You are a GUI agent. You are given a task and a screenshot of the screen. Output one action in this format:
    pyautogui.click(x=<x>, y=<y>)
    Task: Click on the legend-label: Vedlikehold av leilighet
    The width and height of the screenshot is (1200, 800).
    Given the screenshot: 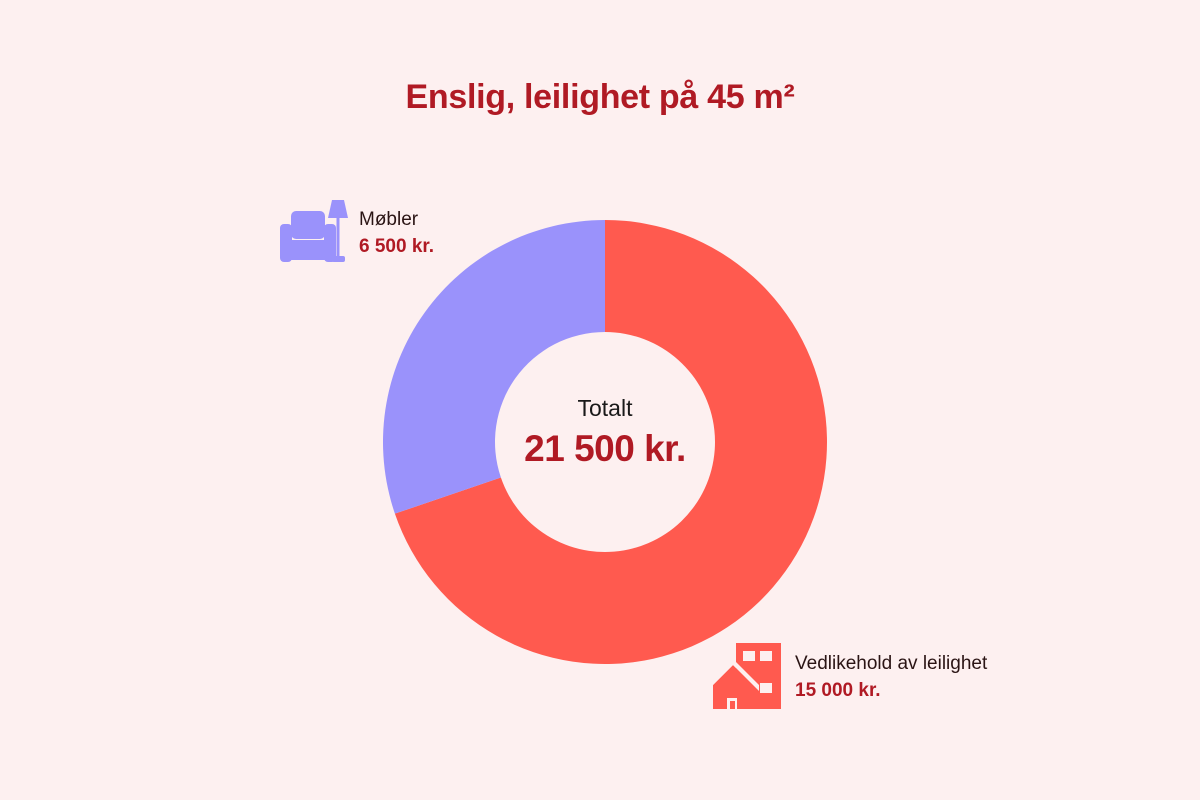 What is the action you would take?
    pyautogui.click(x=891, y=663)
    